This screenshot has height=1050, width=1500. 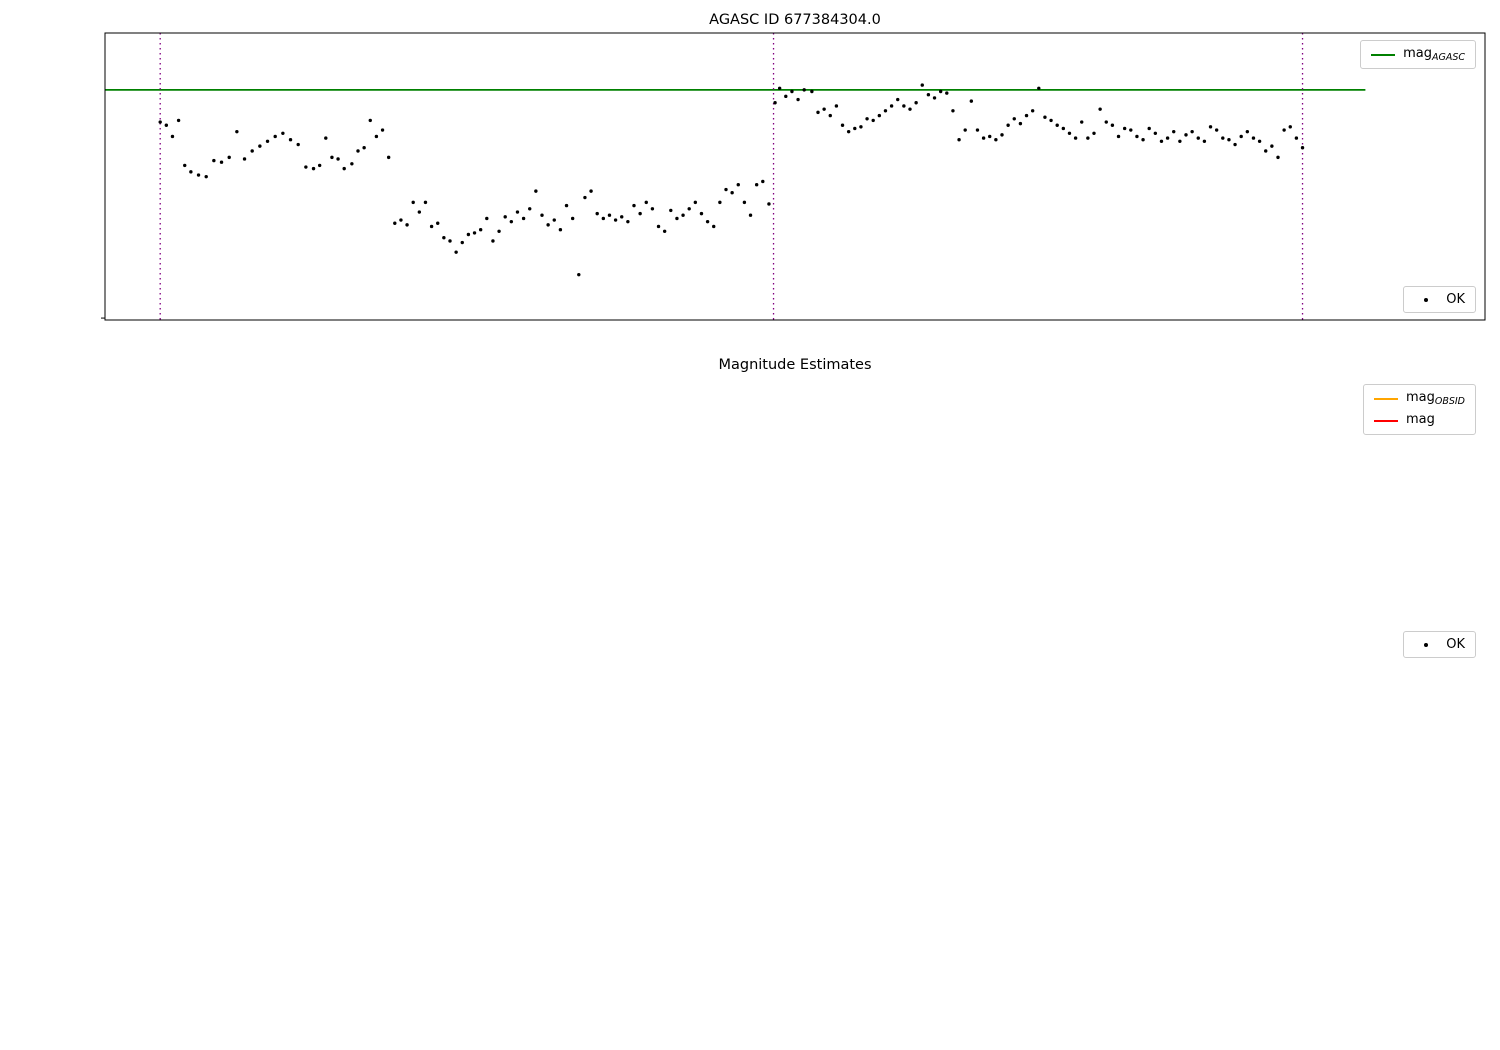 I want to click on legend-item-ok: OK, so click(x=1439, y=644).